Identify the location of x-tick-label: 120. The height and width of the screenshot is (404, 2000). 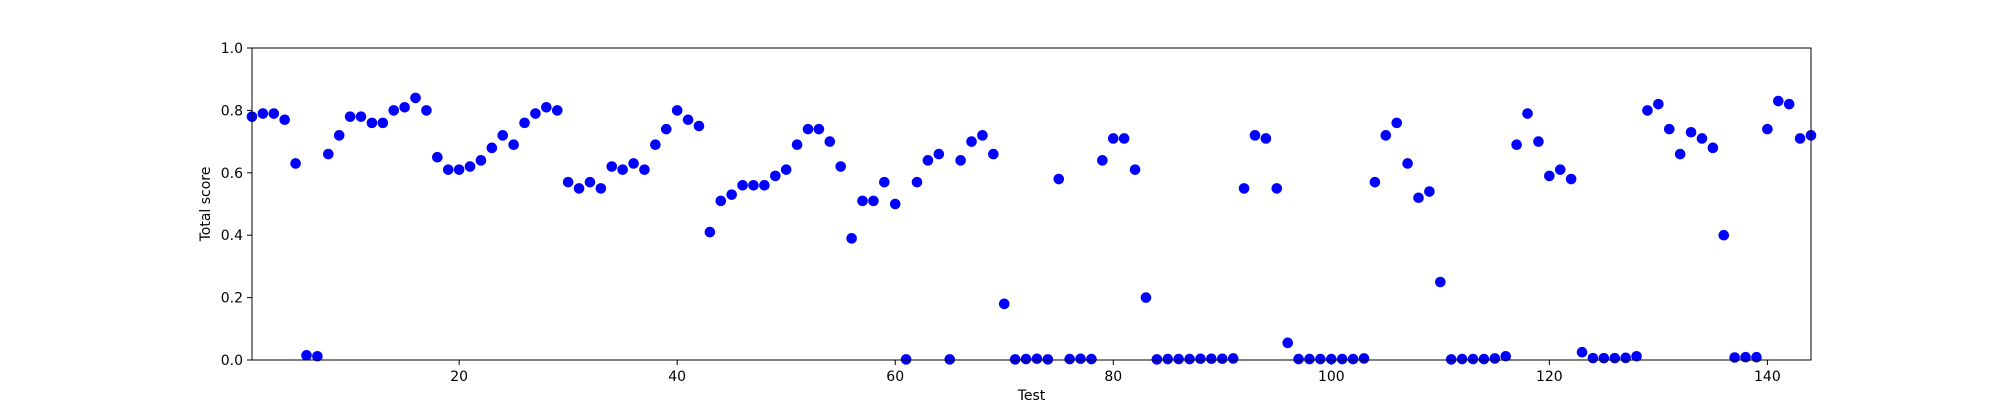
(1549, 377).